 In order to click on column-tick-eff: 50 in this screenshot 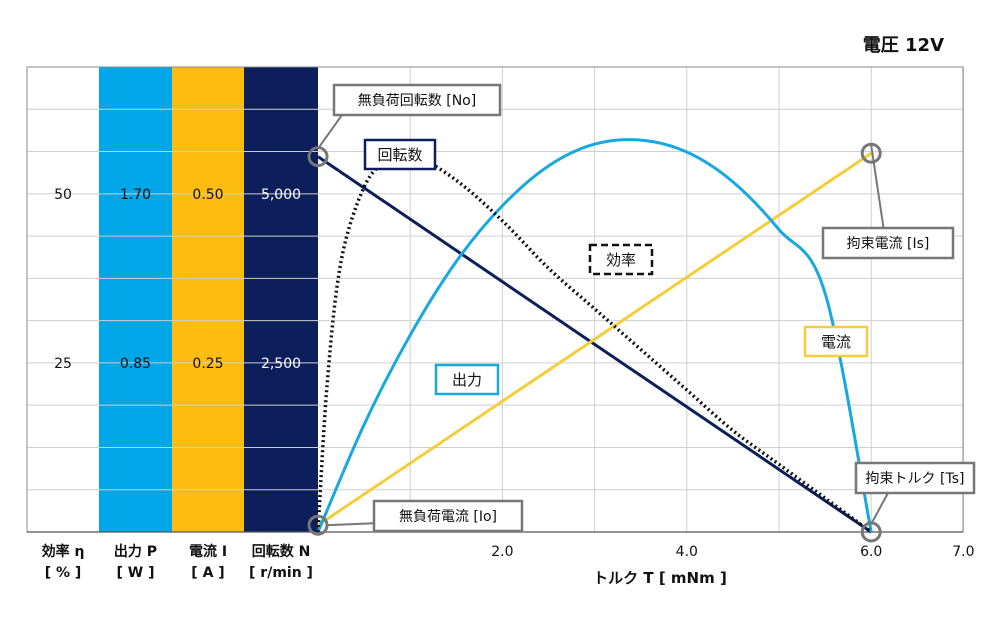, I will do `click(63, 195)`.